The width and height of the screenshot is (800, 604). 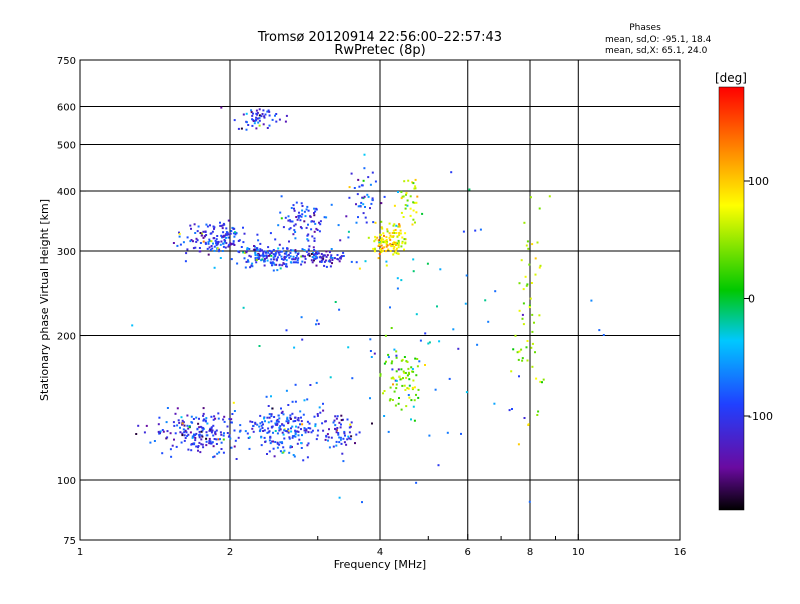 I want to click on stats-heading: Phases, so click(x=645, y=28).